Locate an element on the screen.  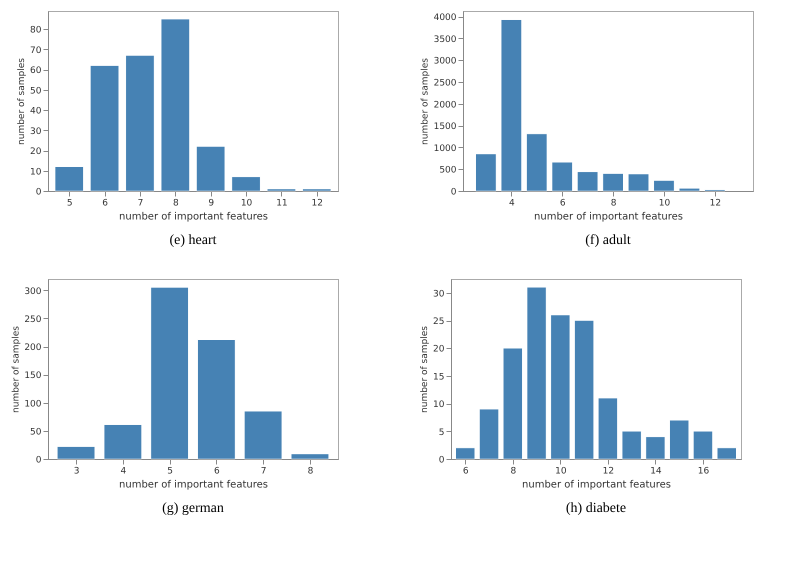
y-tick-label: 250 is located at coordinates (33, 319).